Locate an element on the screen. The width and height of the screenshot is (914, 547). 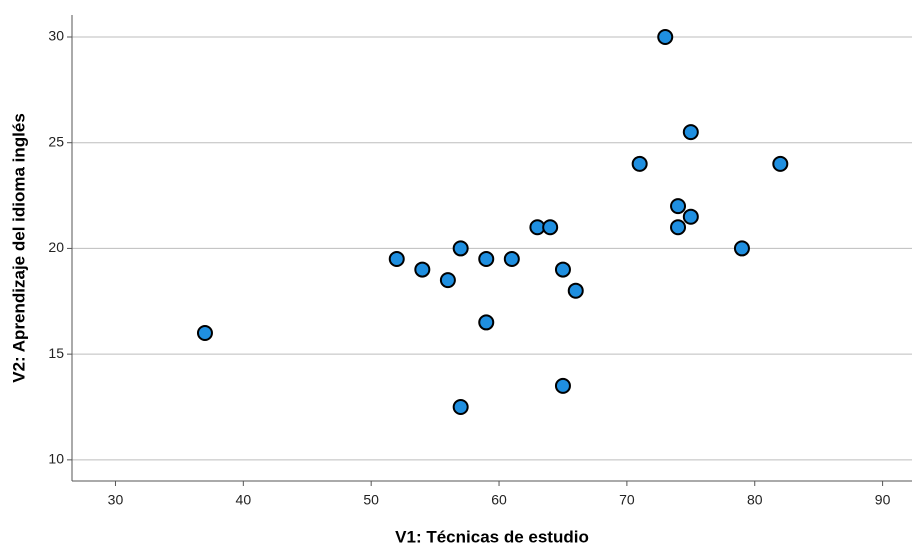
x-tick-label: 60 is located at coordinates (499, 500).